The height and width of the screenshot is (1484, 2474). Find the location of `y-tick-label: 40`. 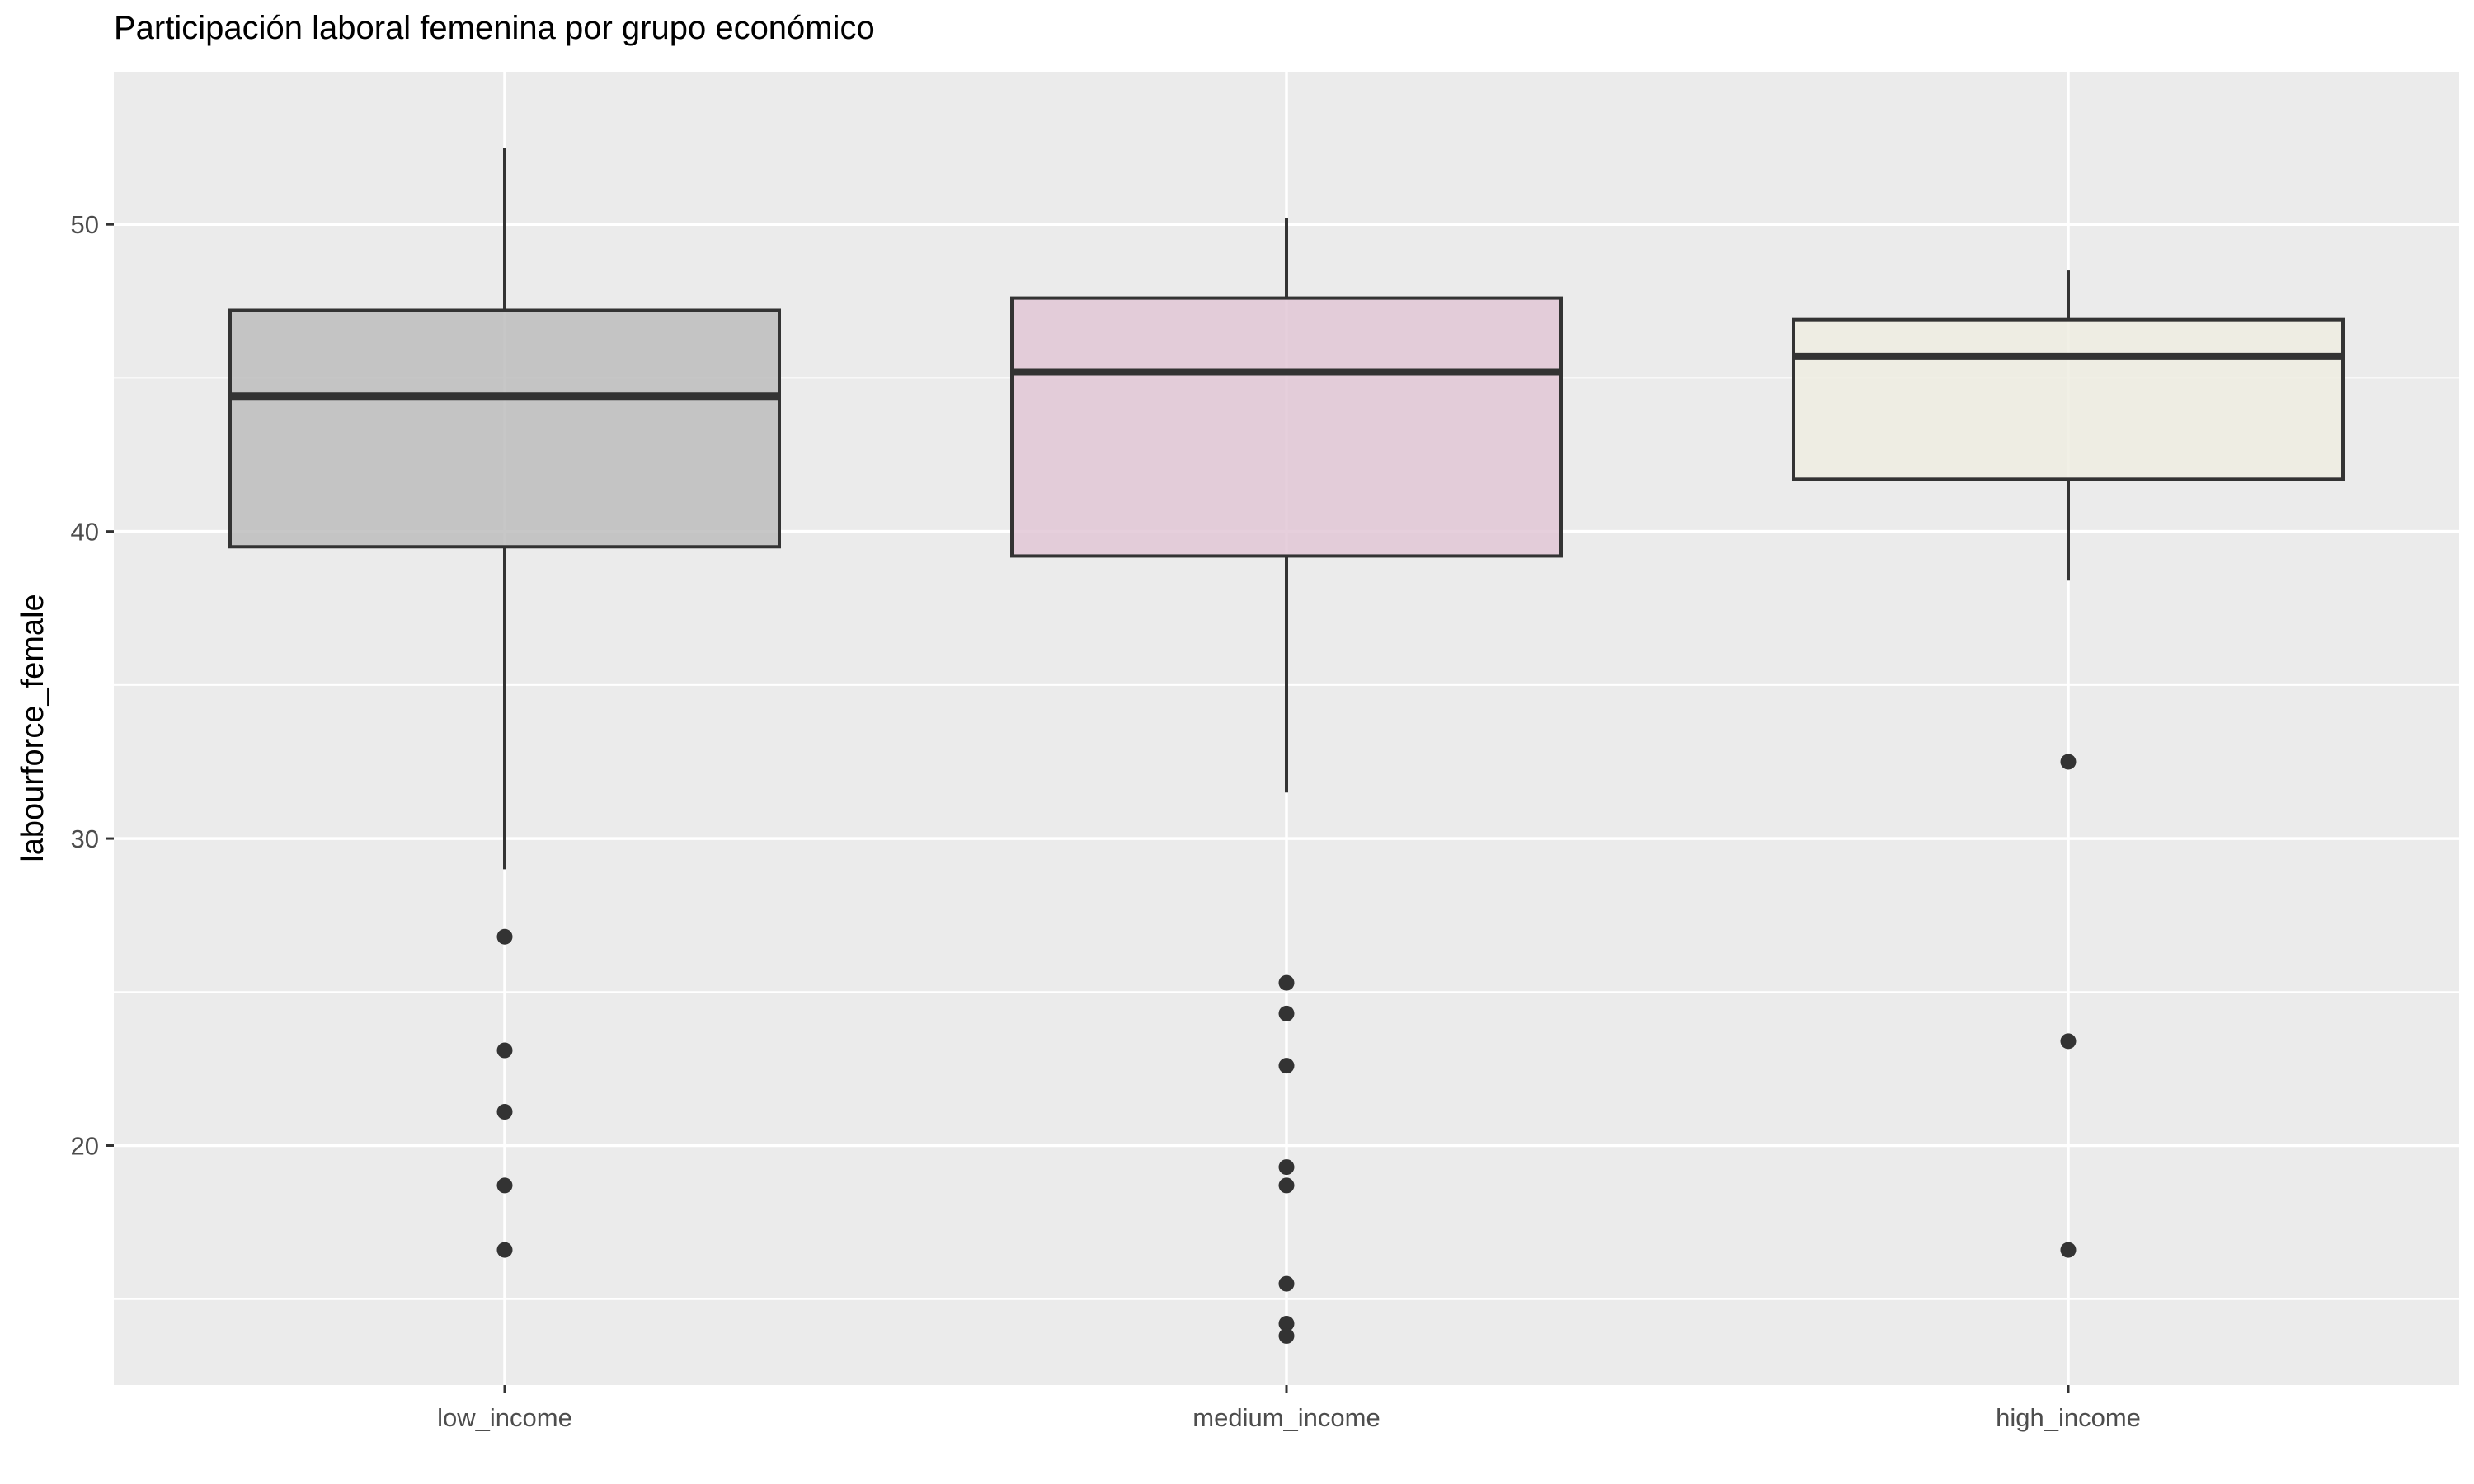

y-tick-label: 40 is located at coordinates (85, 532).